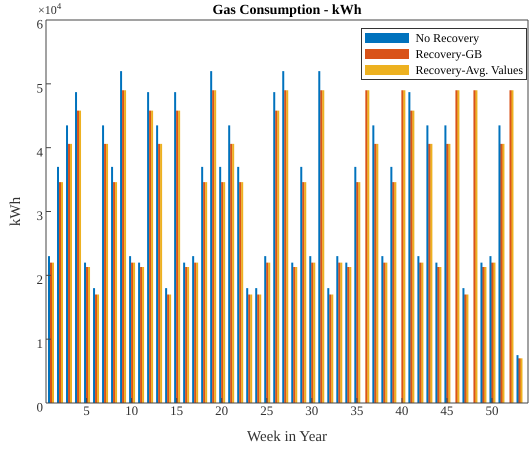 The height and width of the screenshot is (453, 529). Describe the element at coordinates (39, 279) in the screenshot. I see `y-tick-label: 2` at that location.